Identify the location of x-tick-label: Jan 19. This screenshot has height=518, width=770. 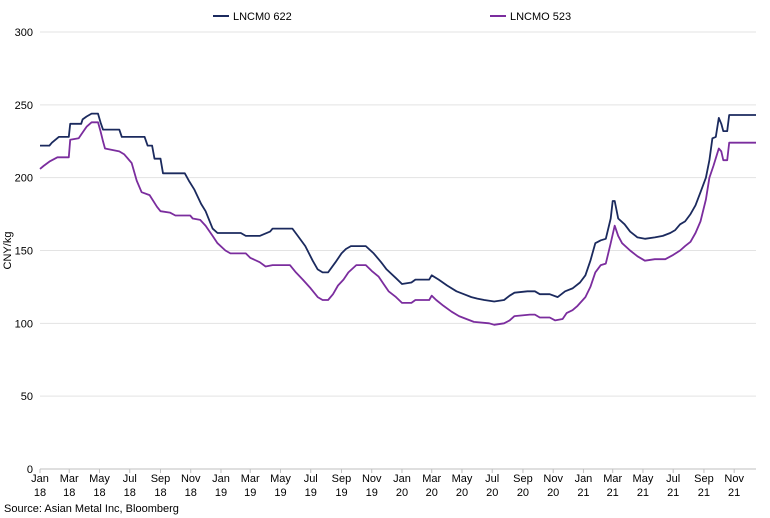
(221, 486).